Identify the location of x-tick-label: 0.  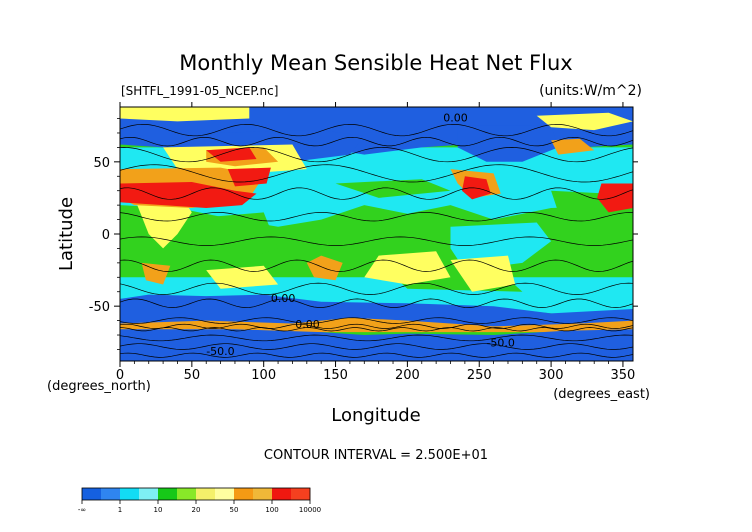
(120, 375).